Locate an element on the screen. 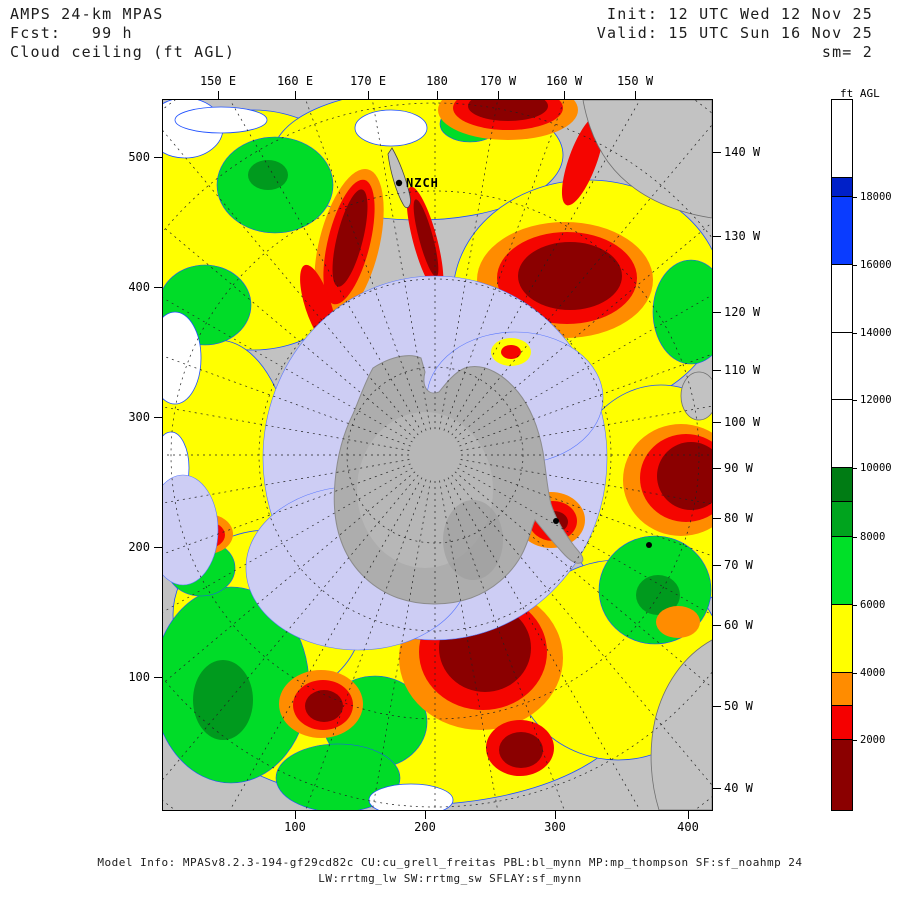 The width and height of the screenshot is (900, 900). station-dot-nzch is located at coordinates (399, 183).